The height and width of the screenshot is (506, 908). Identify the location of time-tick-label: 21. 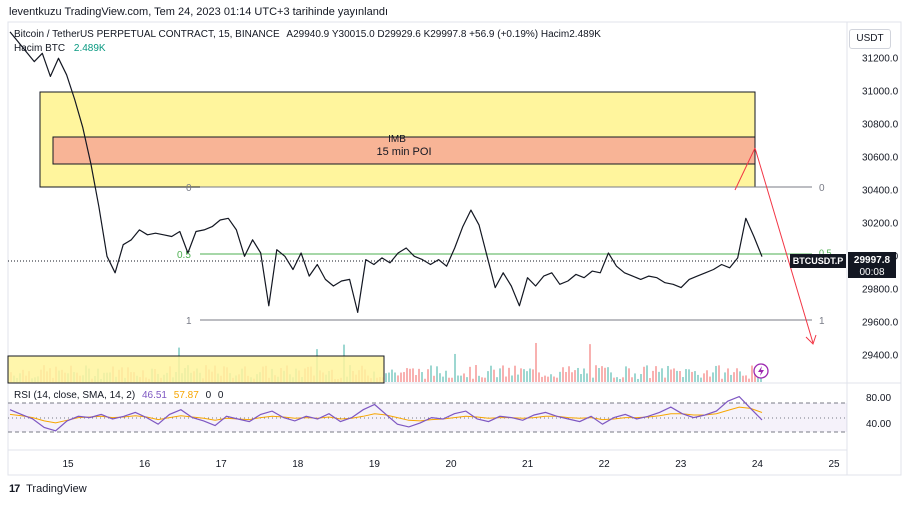
(528, 464).